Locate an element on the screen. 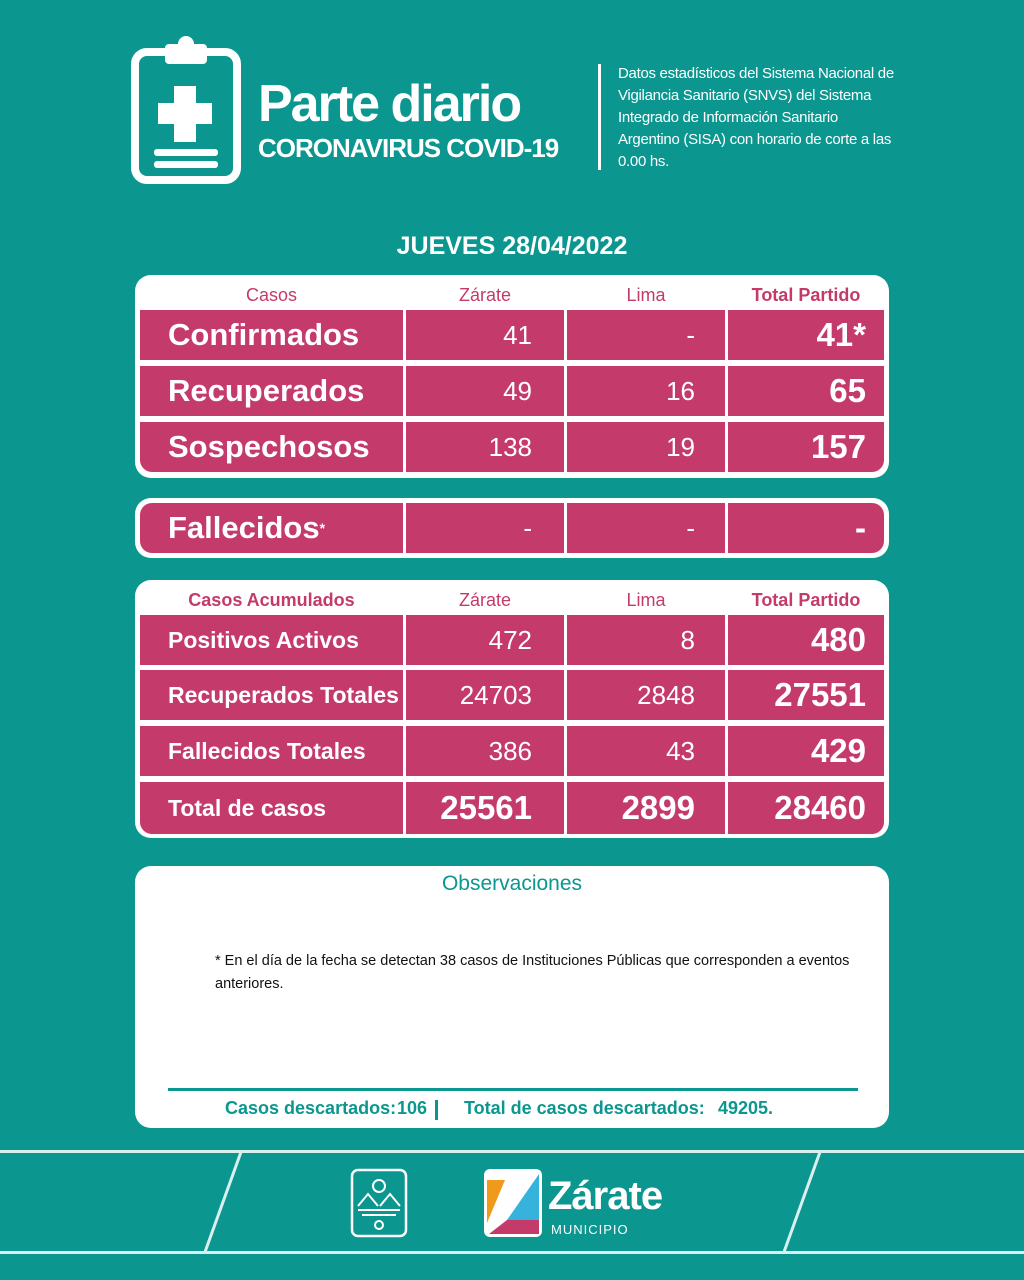  cell-lima: 19 is located at coordinates (646, 447).